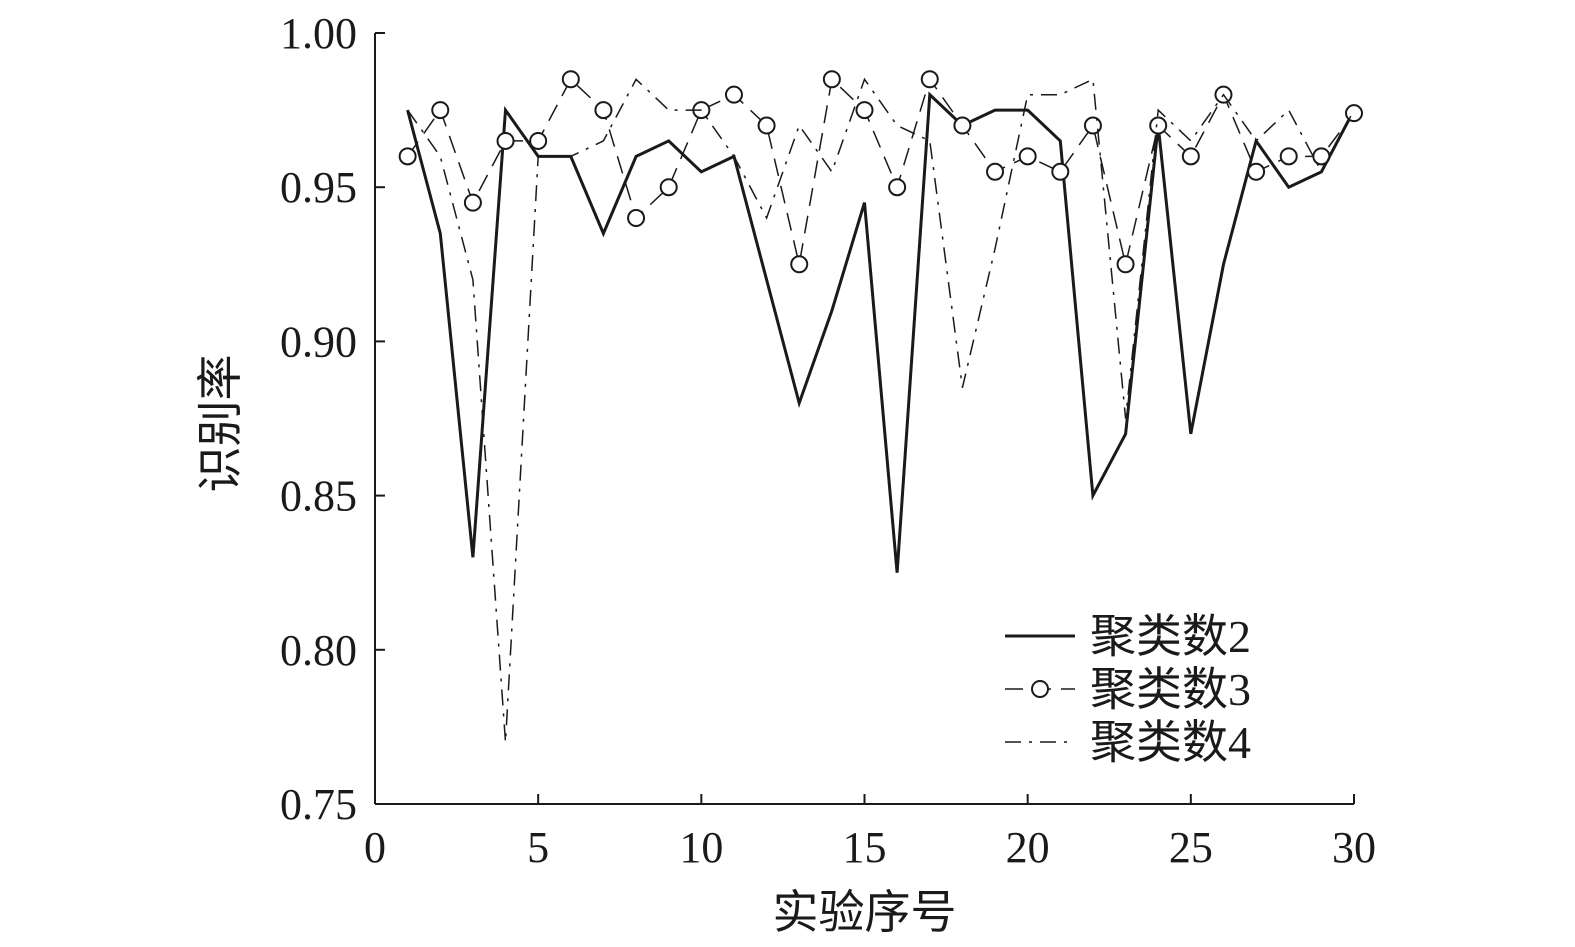 The height and width of the screenshot is (947, 1575). I want to click on x-tick-label: 30, so click(1354, 847).